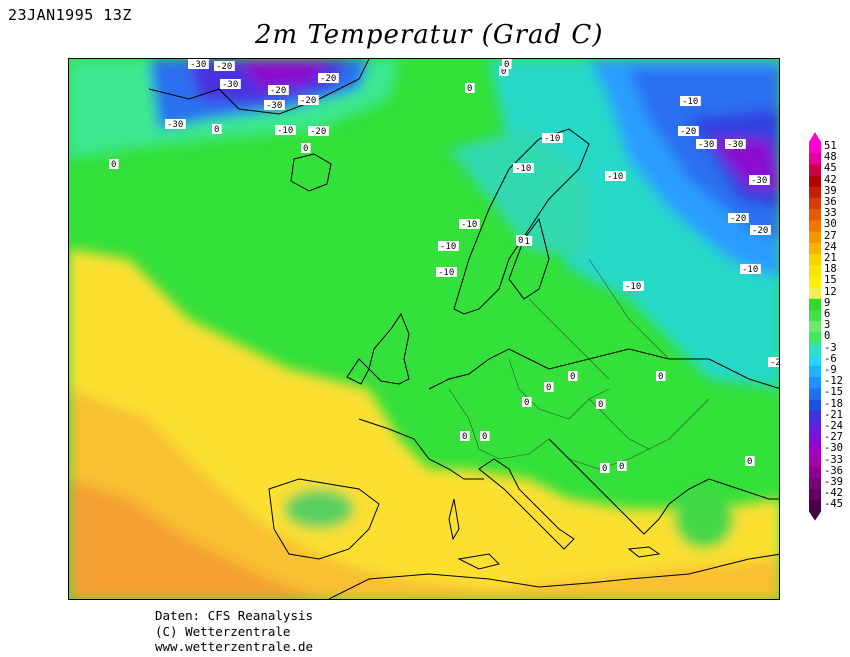 This screenshot has width=850, height=657. I want to click on legend-label: 3, so click(827, 325).